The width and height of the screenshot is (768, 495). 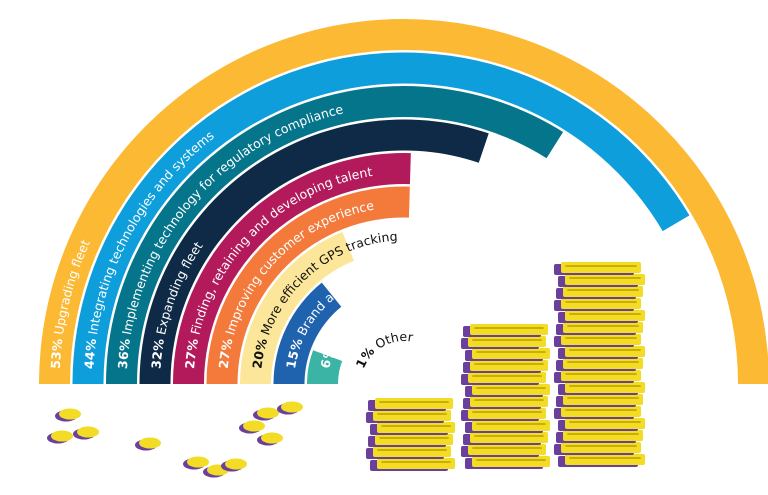 What do you see at coordinates (157, 353) in the screenshot?
I see `arc-value-expanding-fleet: 32%` at bounding box center [157, 353].